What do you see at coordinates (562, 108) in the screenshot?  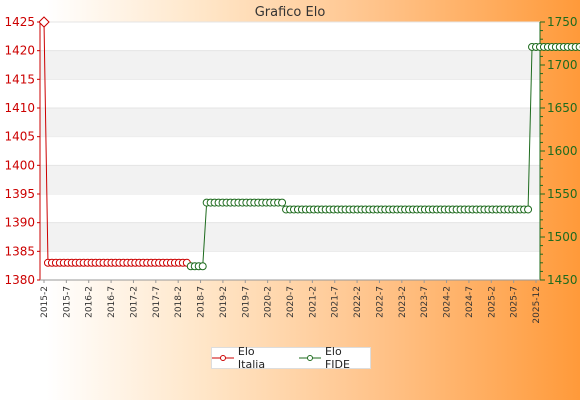 I see `right-tick-label: 1650` at bounding box center [562, 108].